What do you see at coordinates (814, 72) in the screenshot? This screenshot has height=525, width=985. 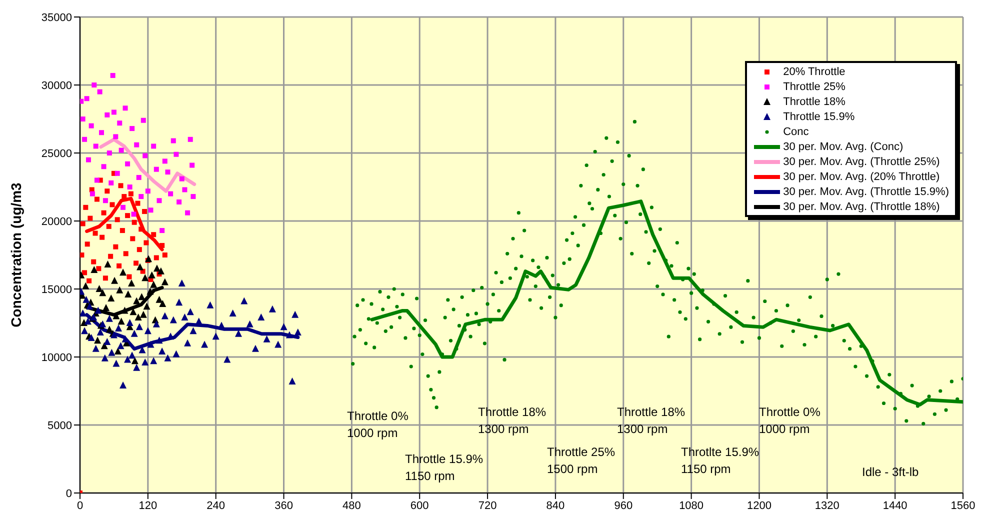 I see `legend-label: 20% Throttle` at bounding box center [814, 72].